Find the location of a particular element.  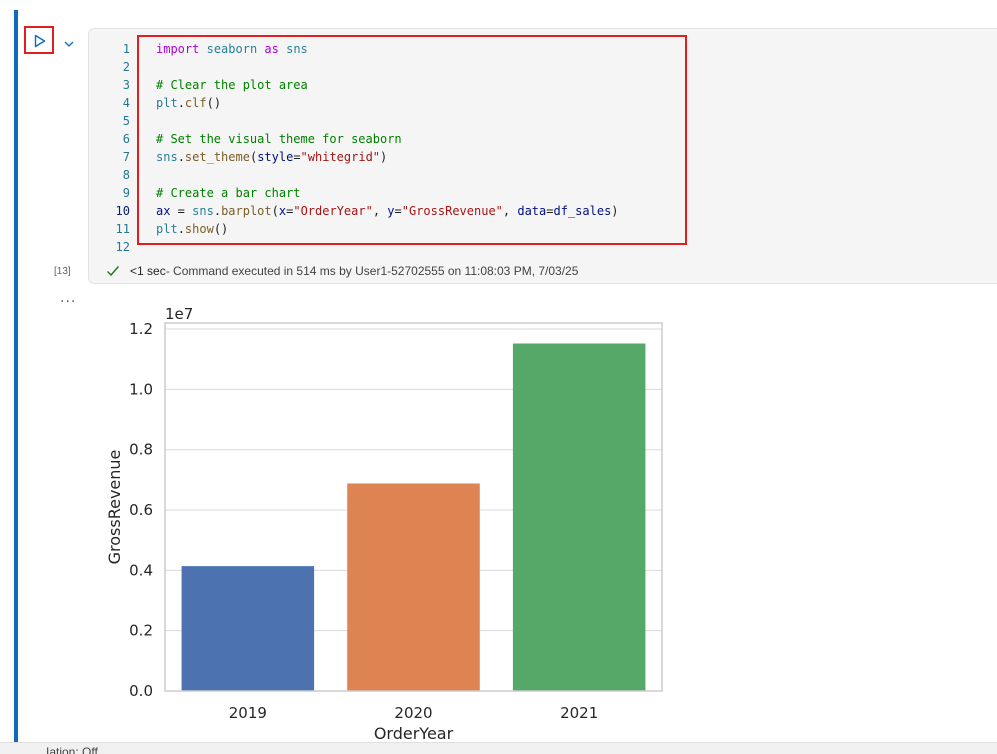

code-comment: # Clear the plot area is located at coordinates (232, 85).